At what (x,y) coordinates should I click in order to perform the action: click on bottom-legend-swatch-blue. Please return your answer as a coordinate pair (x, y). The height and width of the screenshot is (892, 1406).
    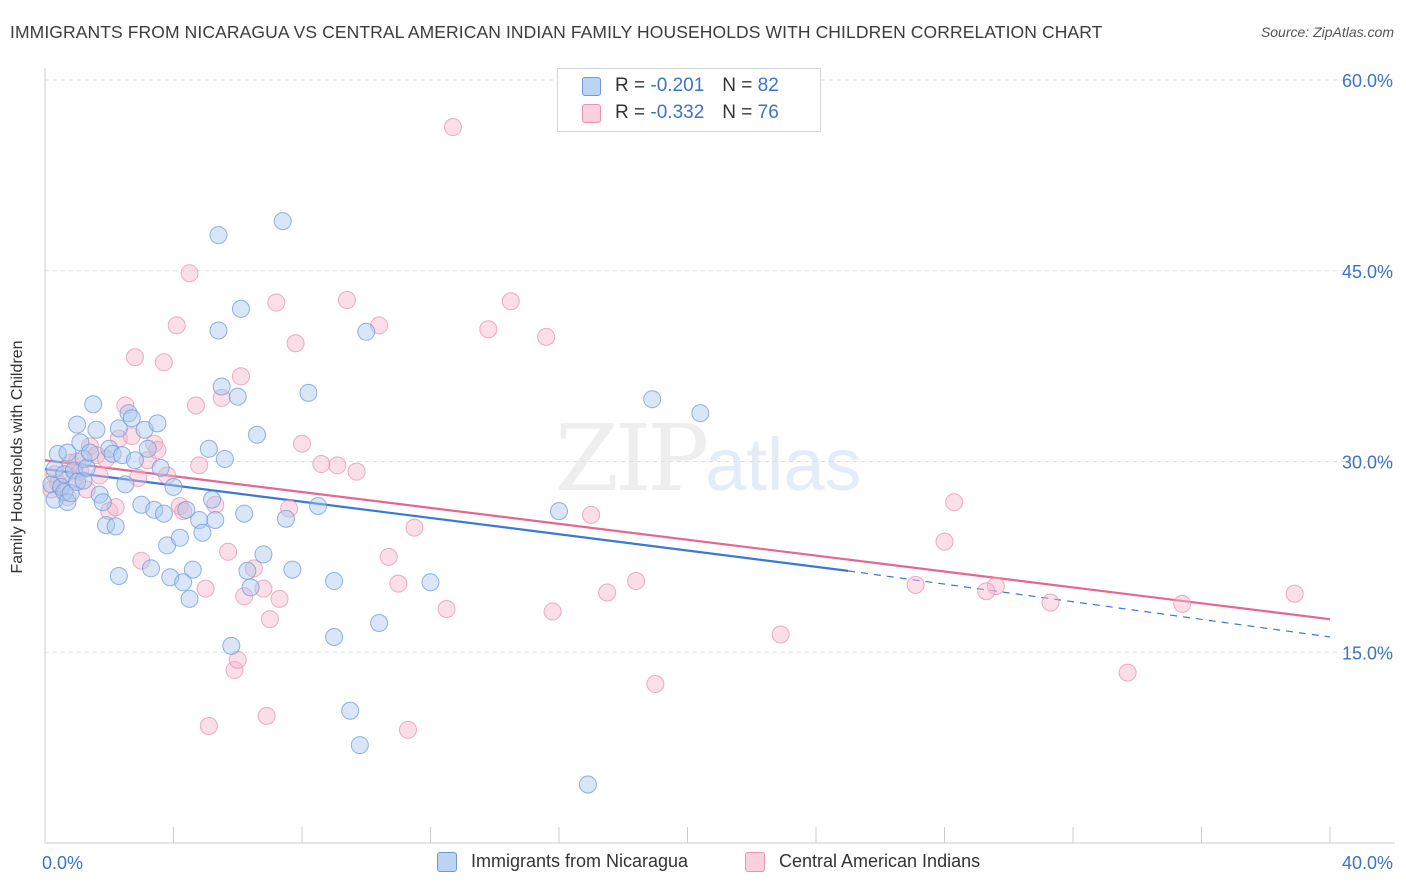
    Looking at the image, I should click on (447, 861).